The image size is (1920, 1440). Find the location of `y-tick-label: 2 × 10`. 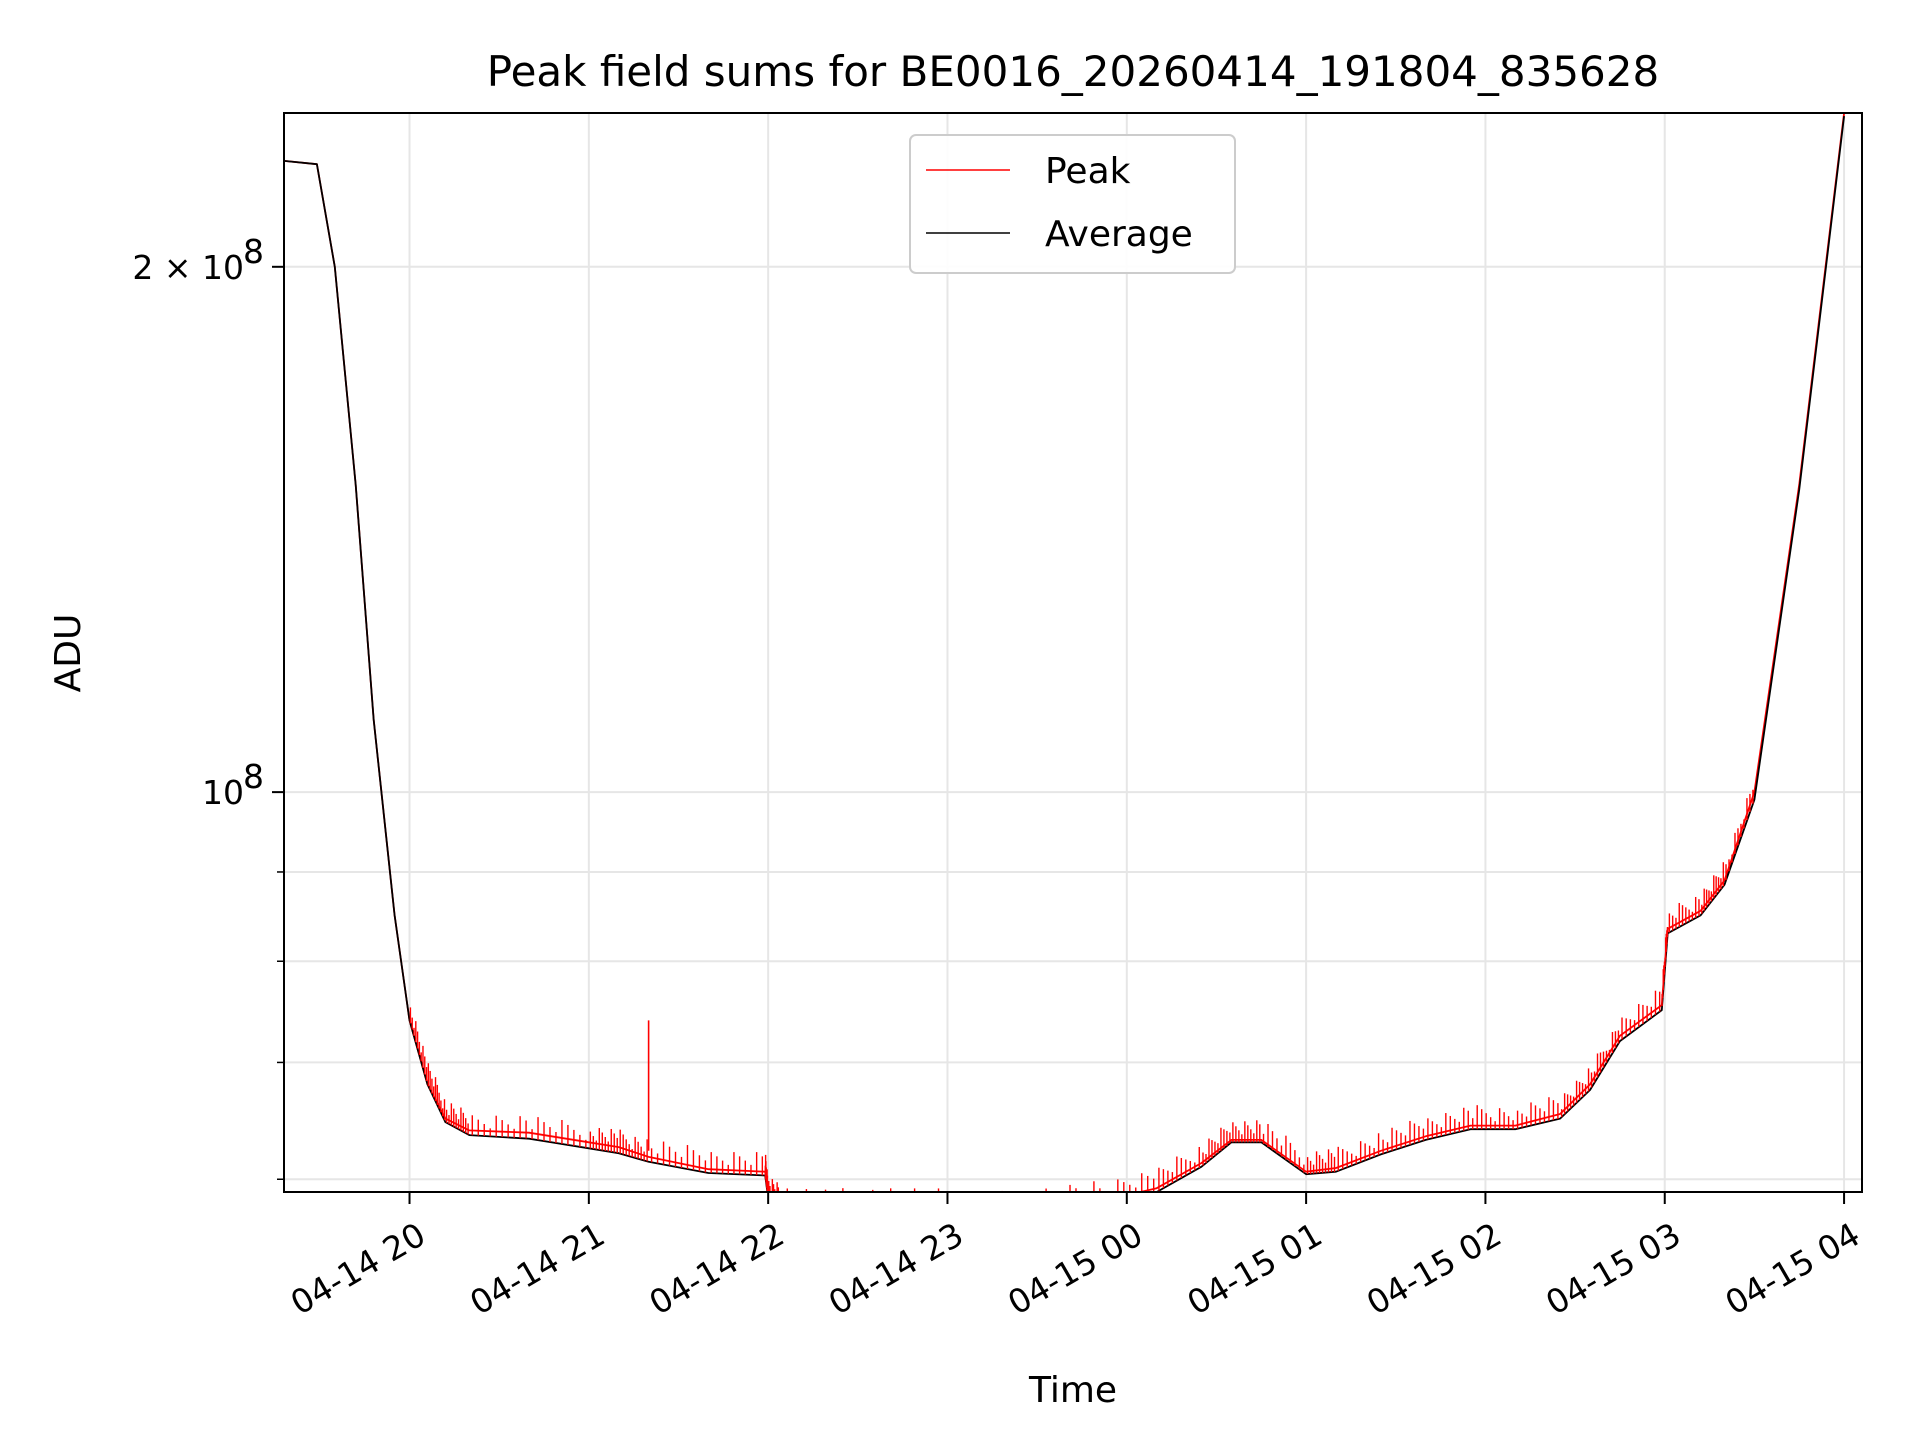

y-tick-label: 2 × 10 is located at coordinates (188, 267).